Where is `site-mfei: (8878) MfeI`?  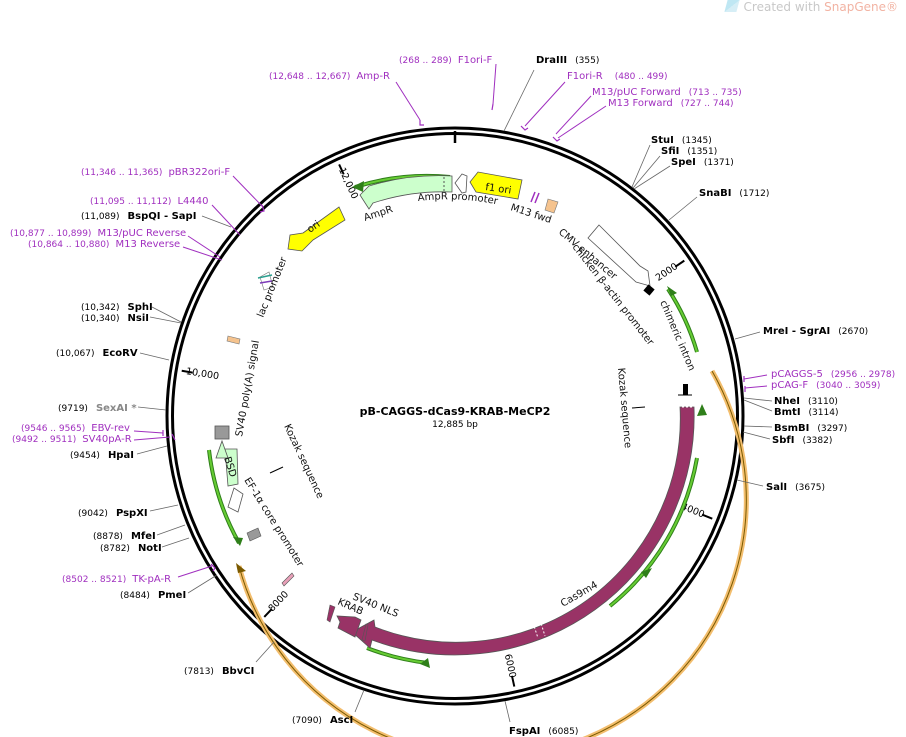
site-mfei: (8878) MfeI is located at coordinates (124, 536).